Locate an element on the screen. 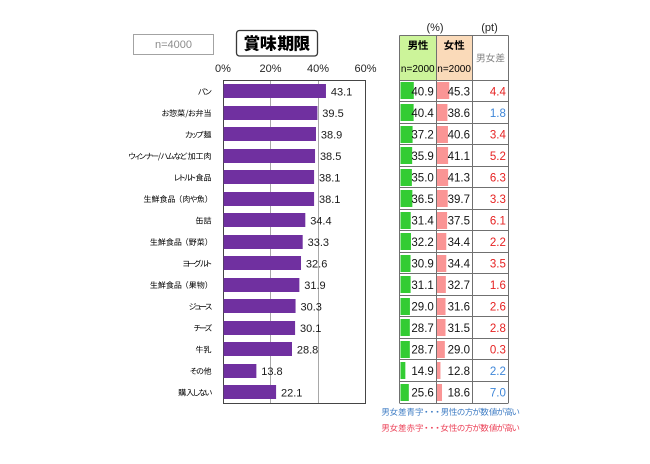  svg-text: n=4000 is located at coordinates (173, 45).